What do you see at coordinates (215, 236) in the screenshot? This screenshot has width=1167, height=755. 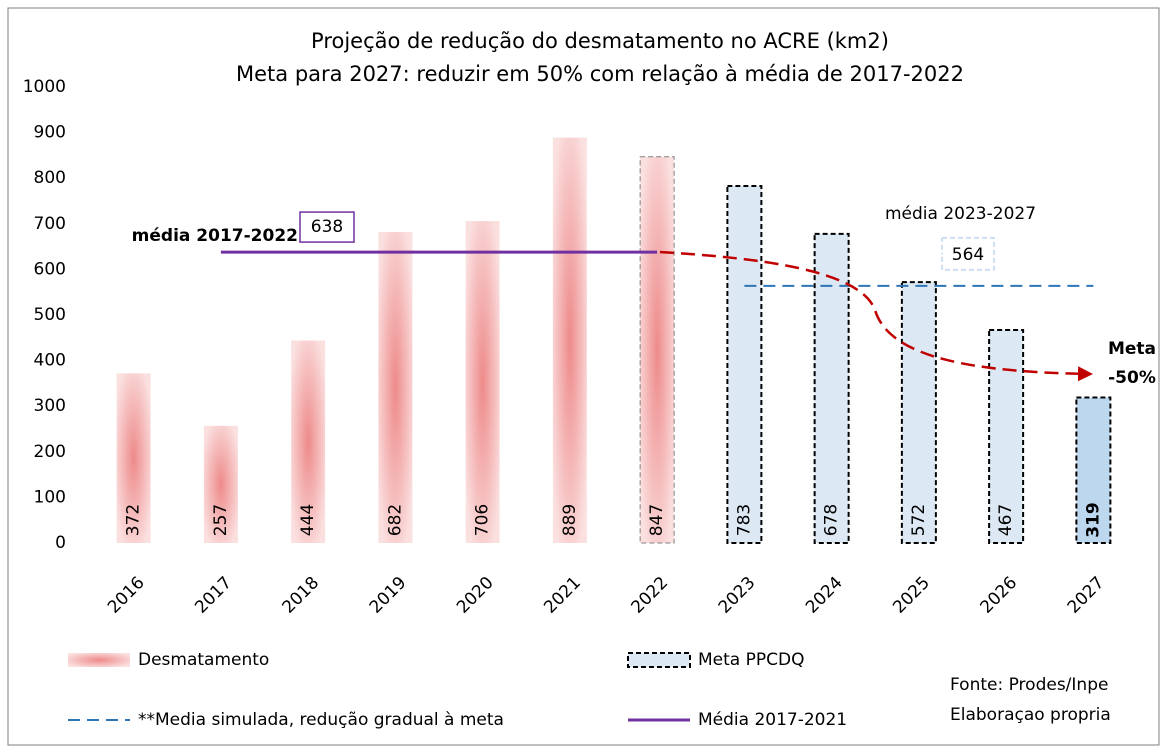 I see `annotation: média 2017-2022` at bounding box center [215, 236].